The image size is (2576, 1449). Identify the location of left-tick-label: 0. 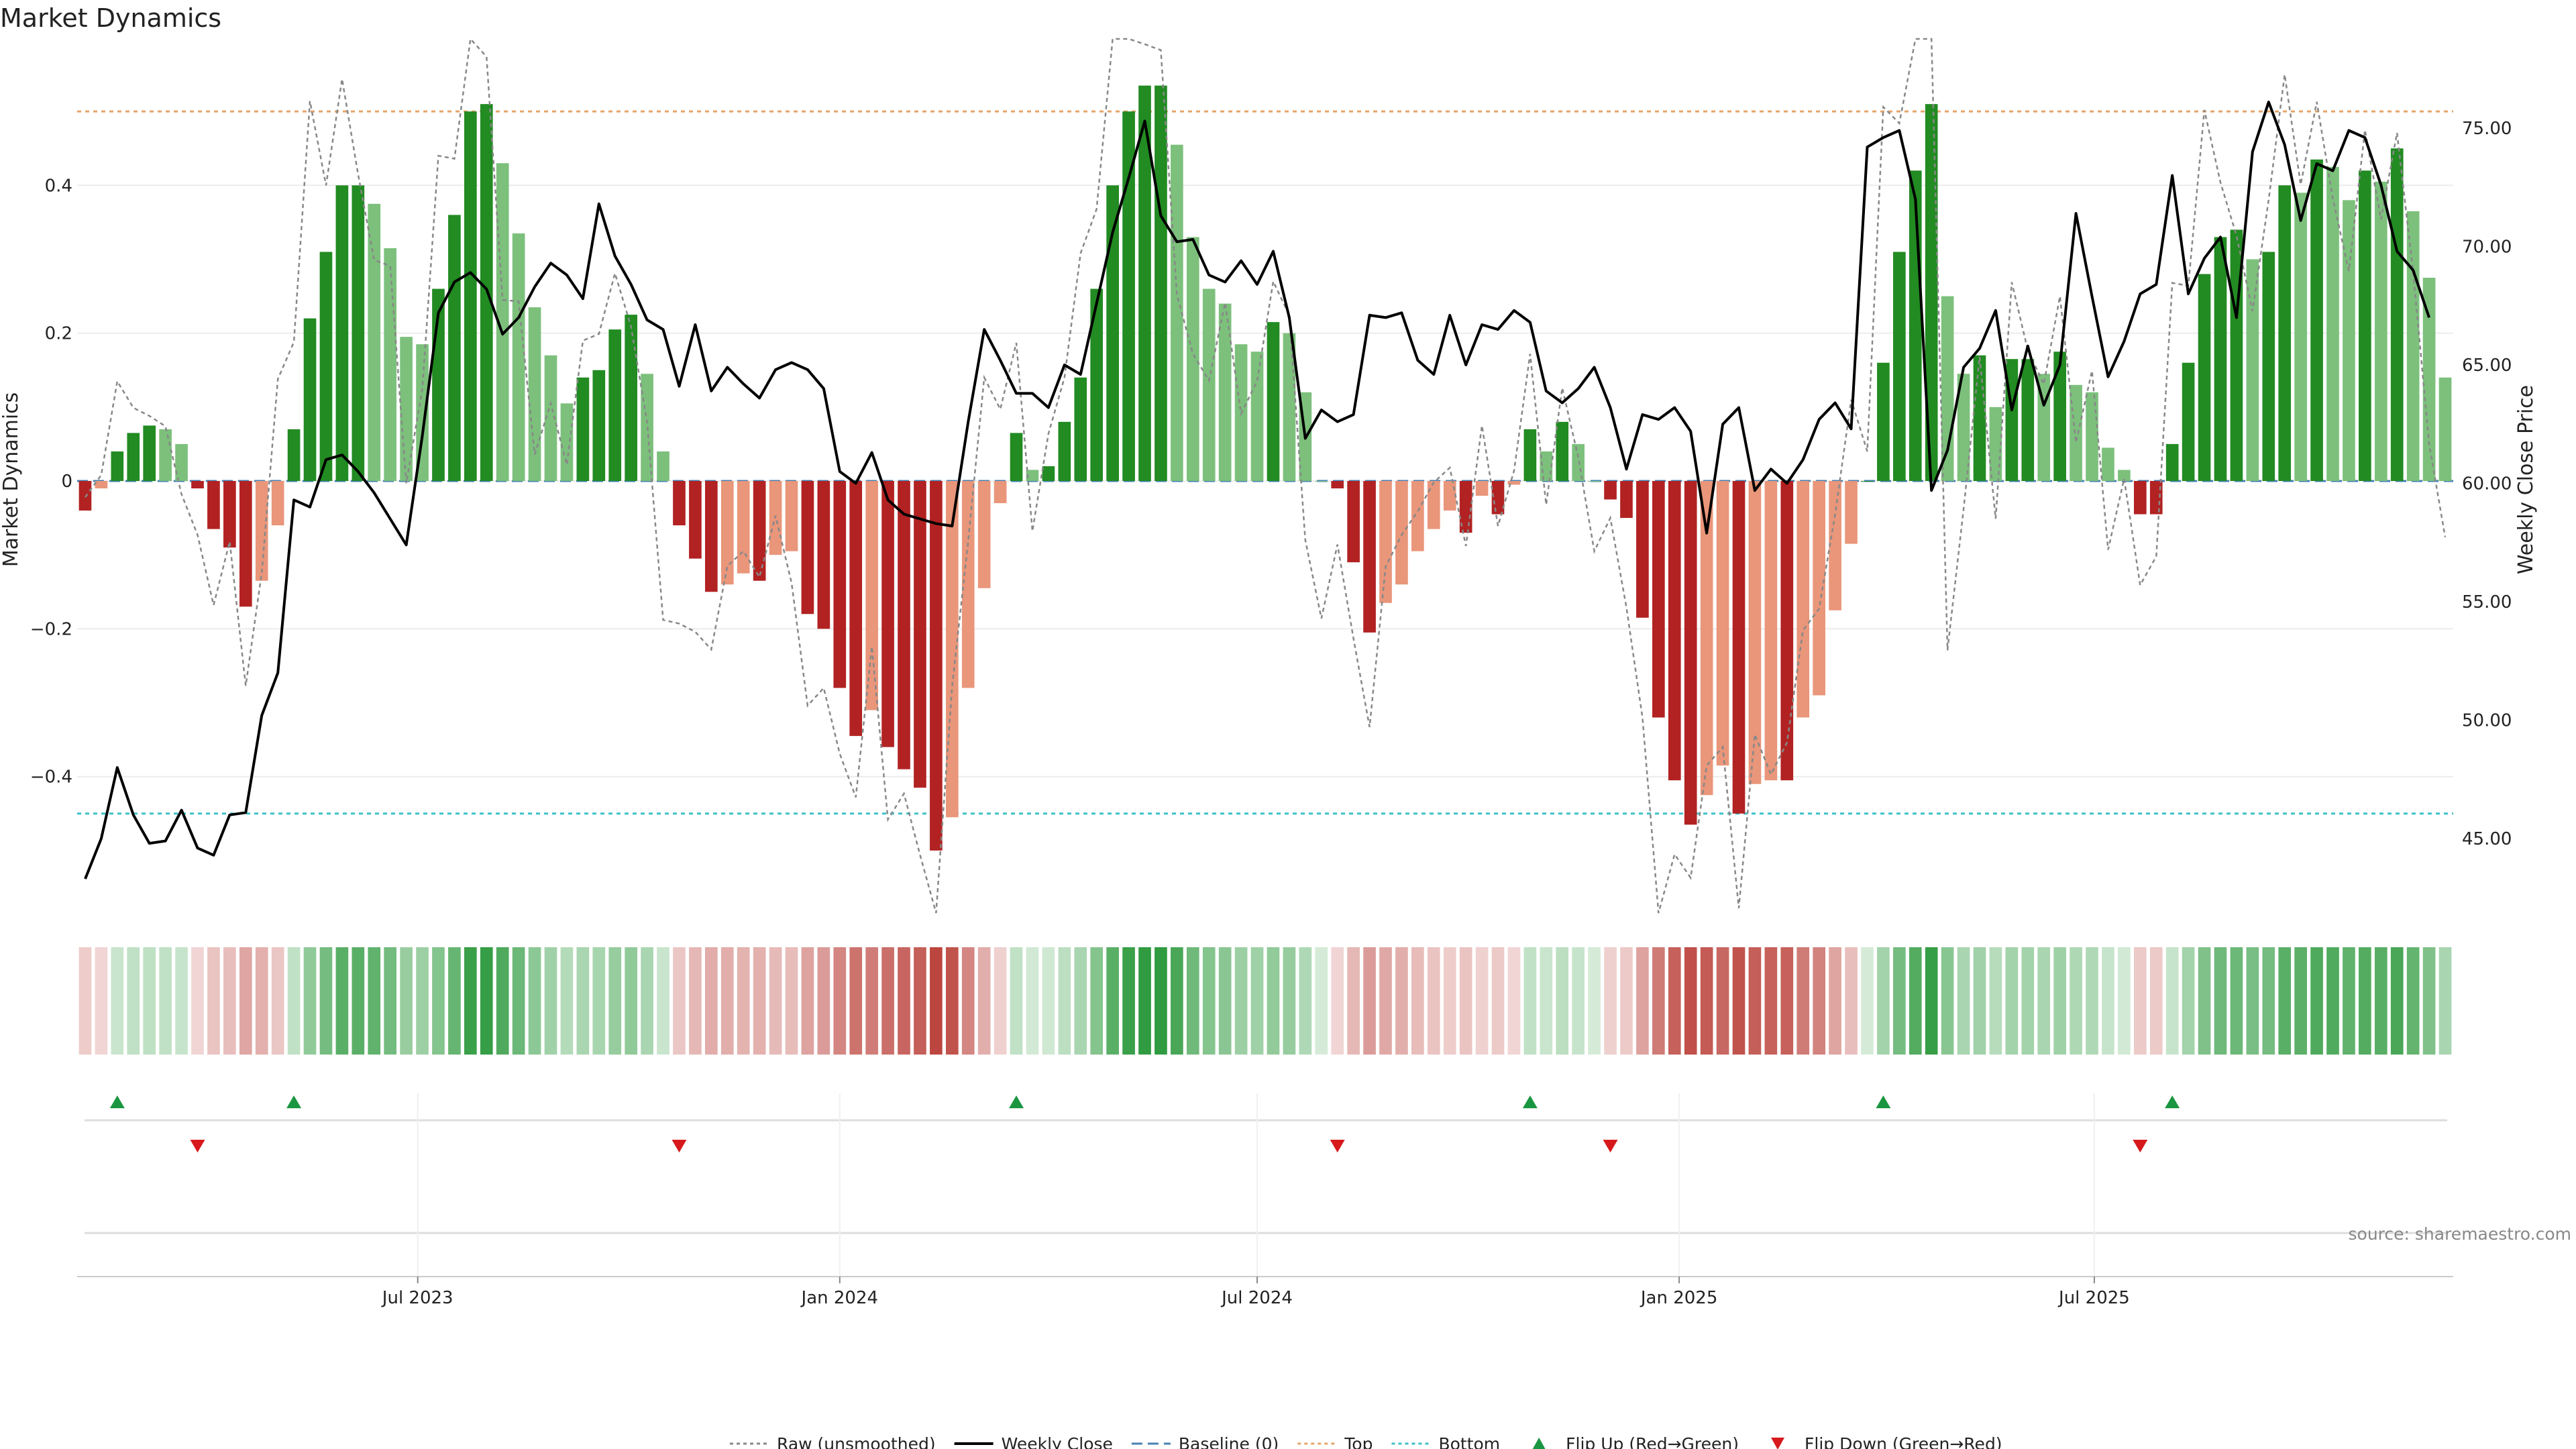
(66, 482).